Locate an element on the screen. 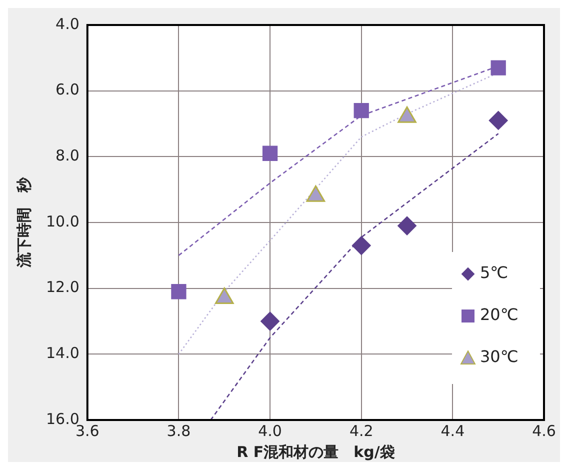 Image resolution: width=568 pixels, height=470 pixels. legend-label: 5℃ is located at coordinates (494, 272).